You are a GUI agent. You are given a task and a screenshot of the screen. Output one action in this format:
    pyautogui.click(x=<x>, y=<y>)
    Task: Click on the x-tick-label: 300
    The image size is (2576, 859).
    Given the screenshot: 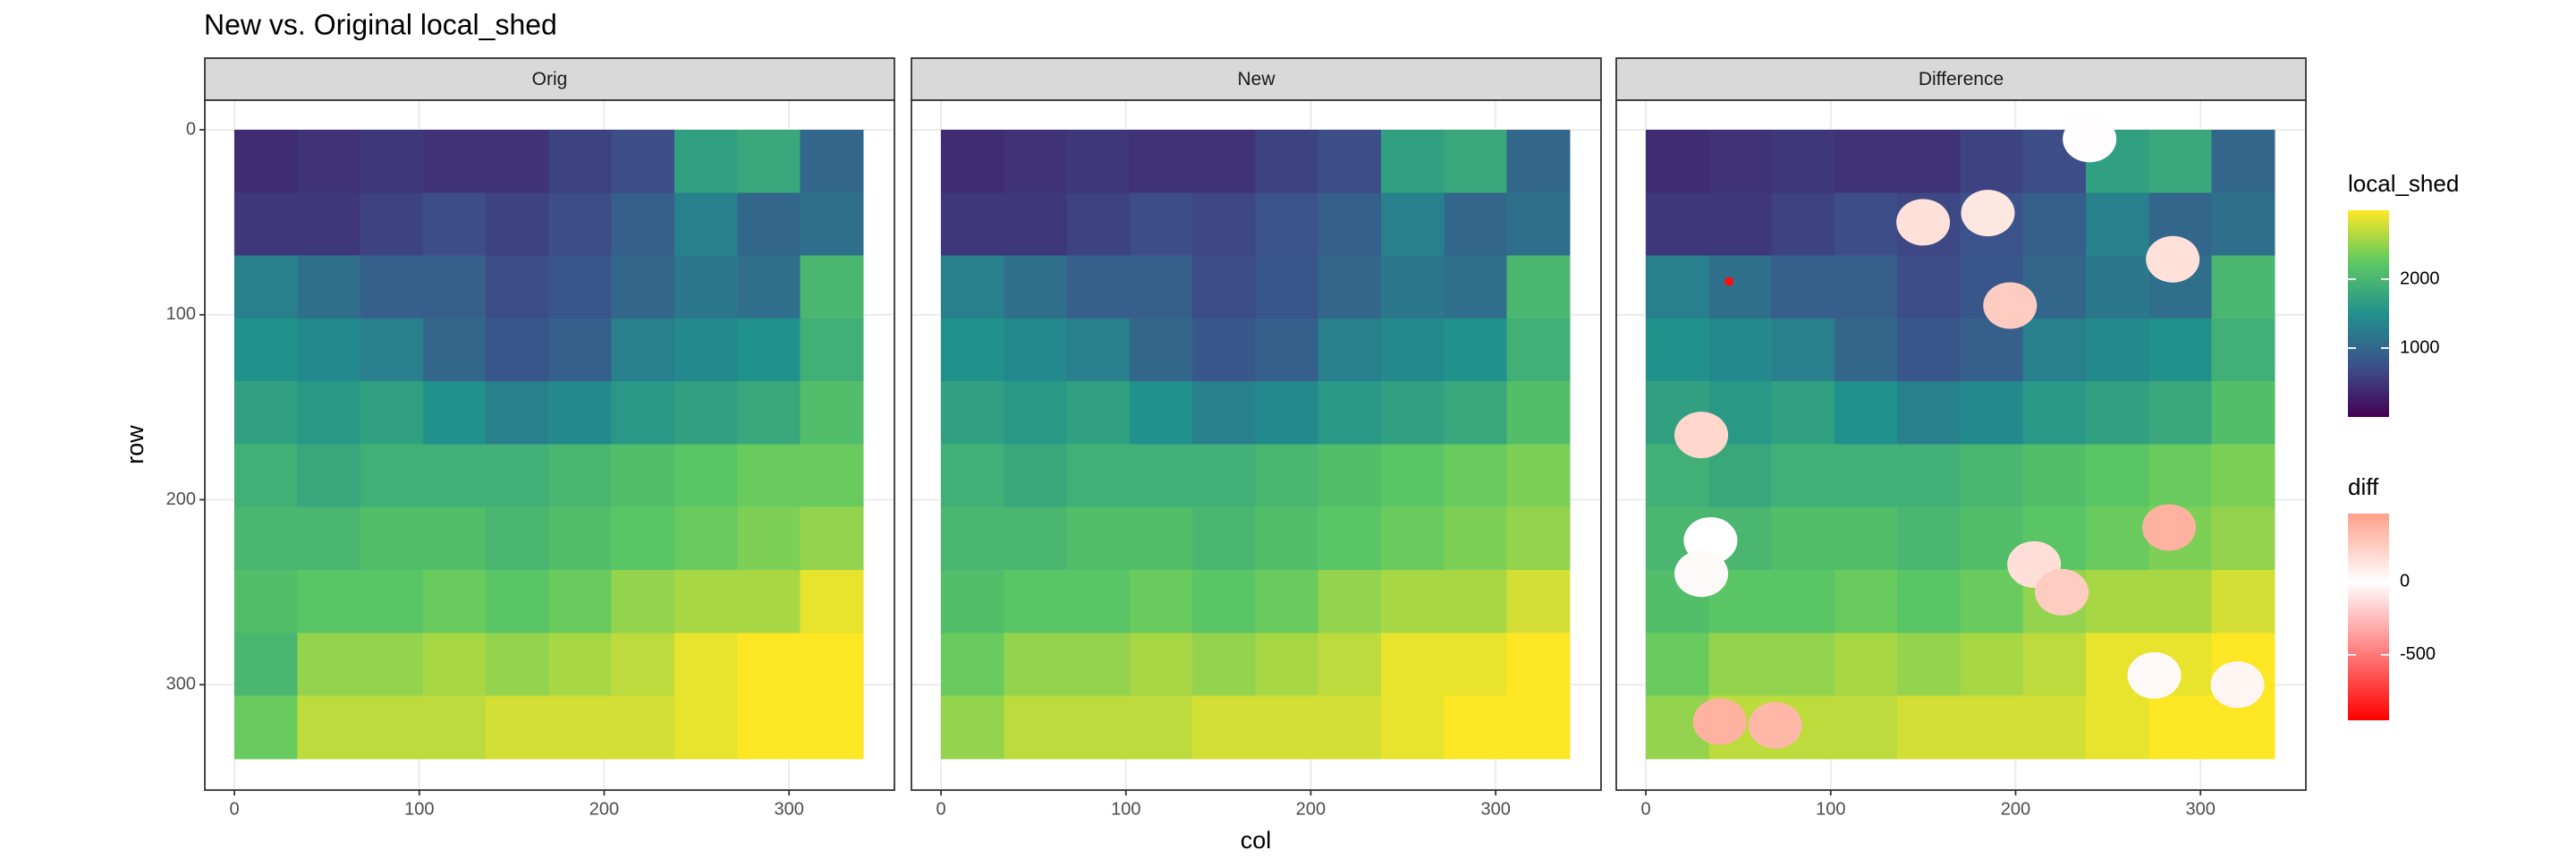 What is the action you would take?
    pyautogui.click(x=788, y=809)
    